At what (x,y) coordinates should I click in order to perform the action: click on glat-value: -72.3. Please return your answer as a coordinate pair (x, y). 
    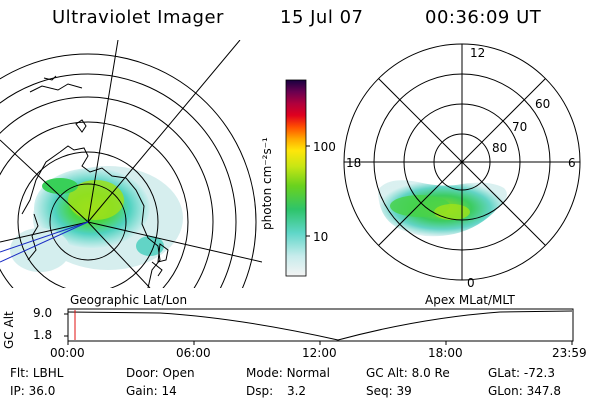
    Looking at the image, I should click on (539, 373).